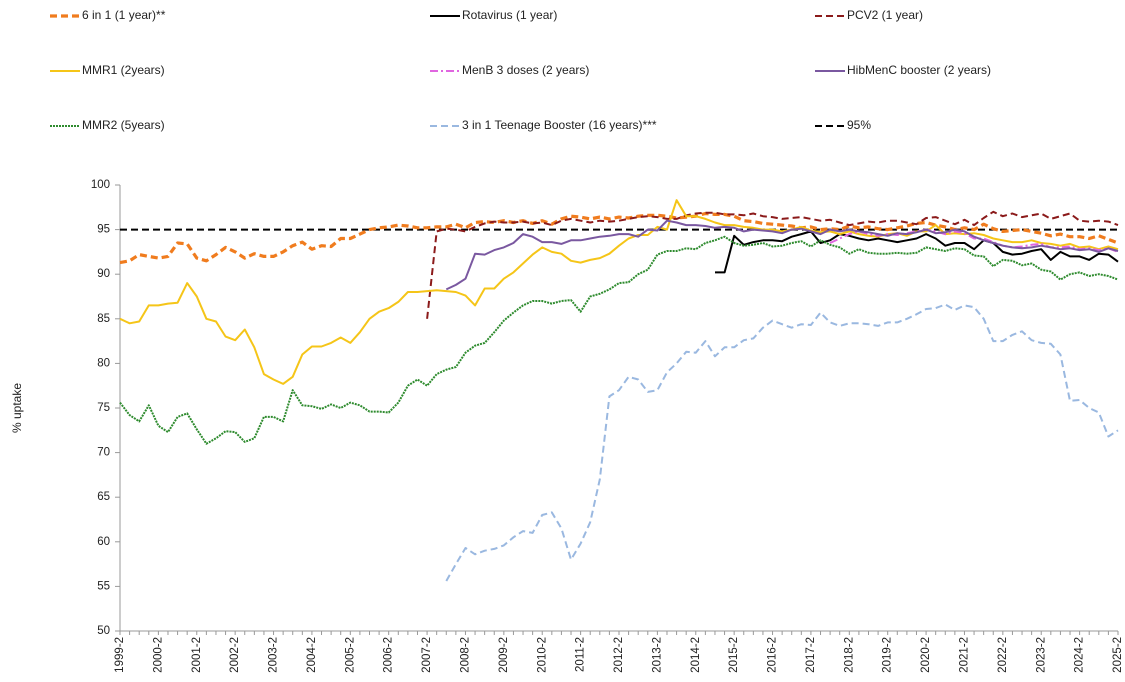  Describe the element at coordinates (100, 185) in the screenshot. I see `y-tick-label: 100` at that location.